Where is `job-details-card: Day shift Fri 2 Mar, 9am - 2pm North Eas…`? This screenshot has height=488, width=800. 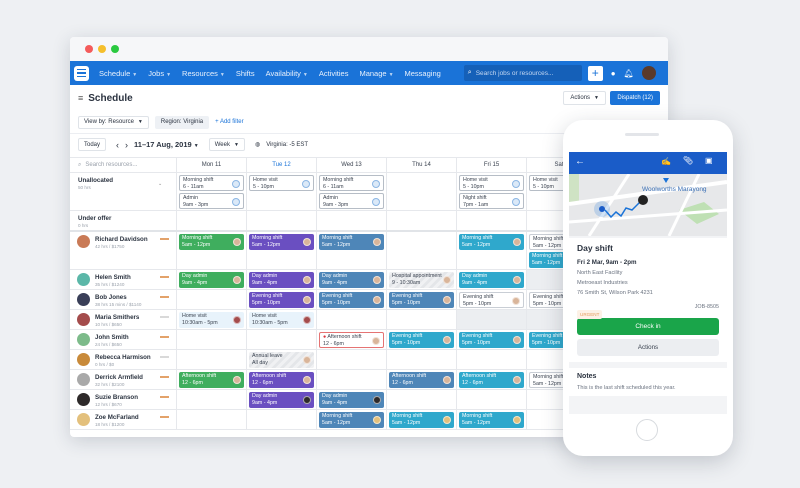
job-details-card: Day shift Fri 2 Mar, 9am - 2pm North Eas… is located at coordinates (648, 300).